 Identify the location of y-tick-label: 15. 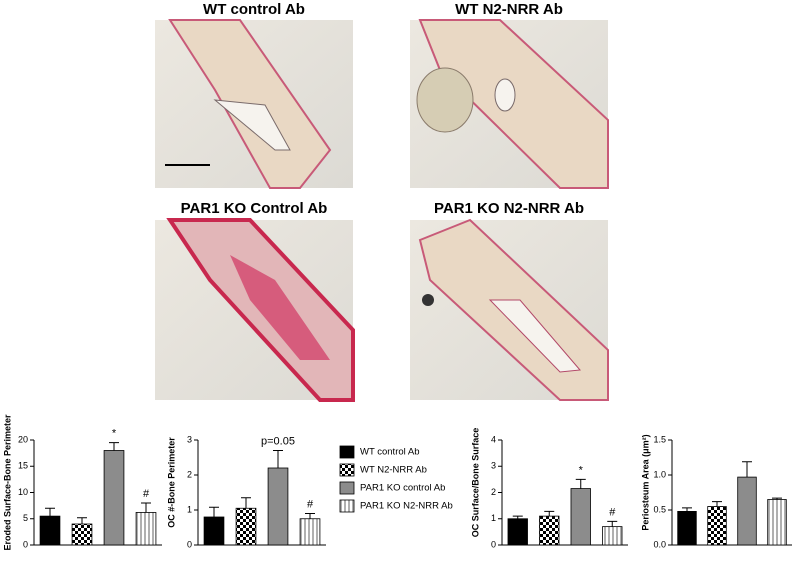
(23, 466).